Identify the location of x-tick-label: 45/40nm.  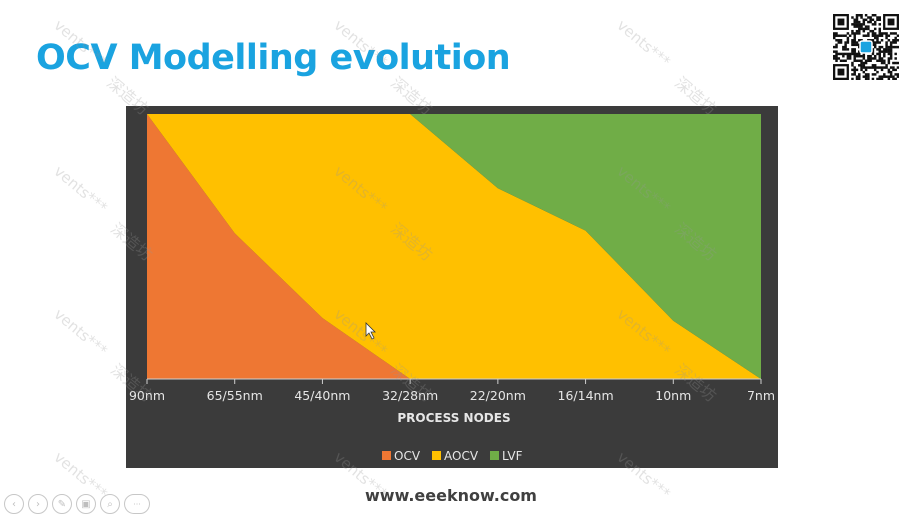
(322, 395).